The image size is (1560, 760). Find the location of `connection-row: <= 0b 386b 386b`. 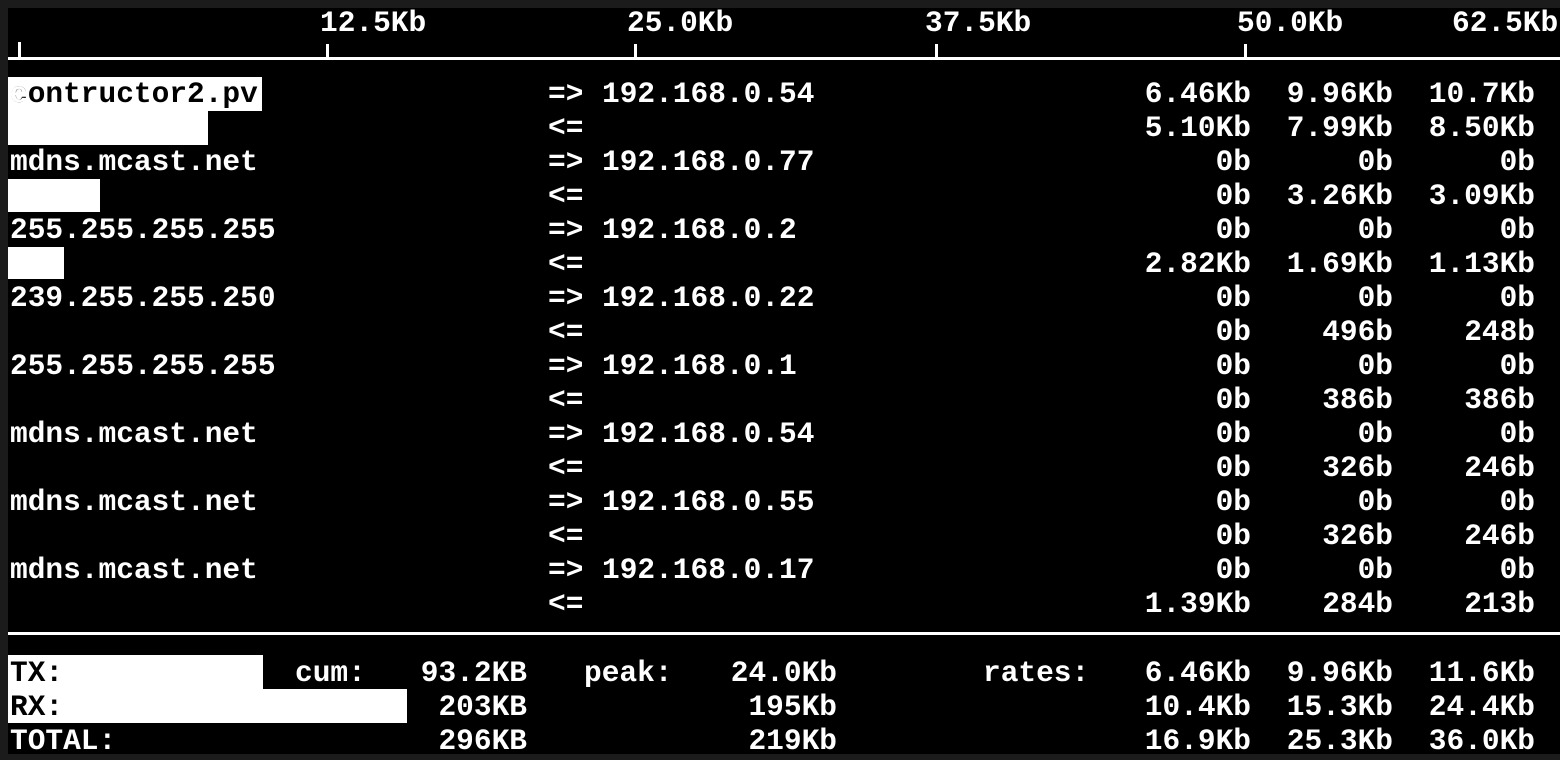

connection-row: <= 0b 386b 386b is located at coordinates (780, 400).